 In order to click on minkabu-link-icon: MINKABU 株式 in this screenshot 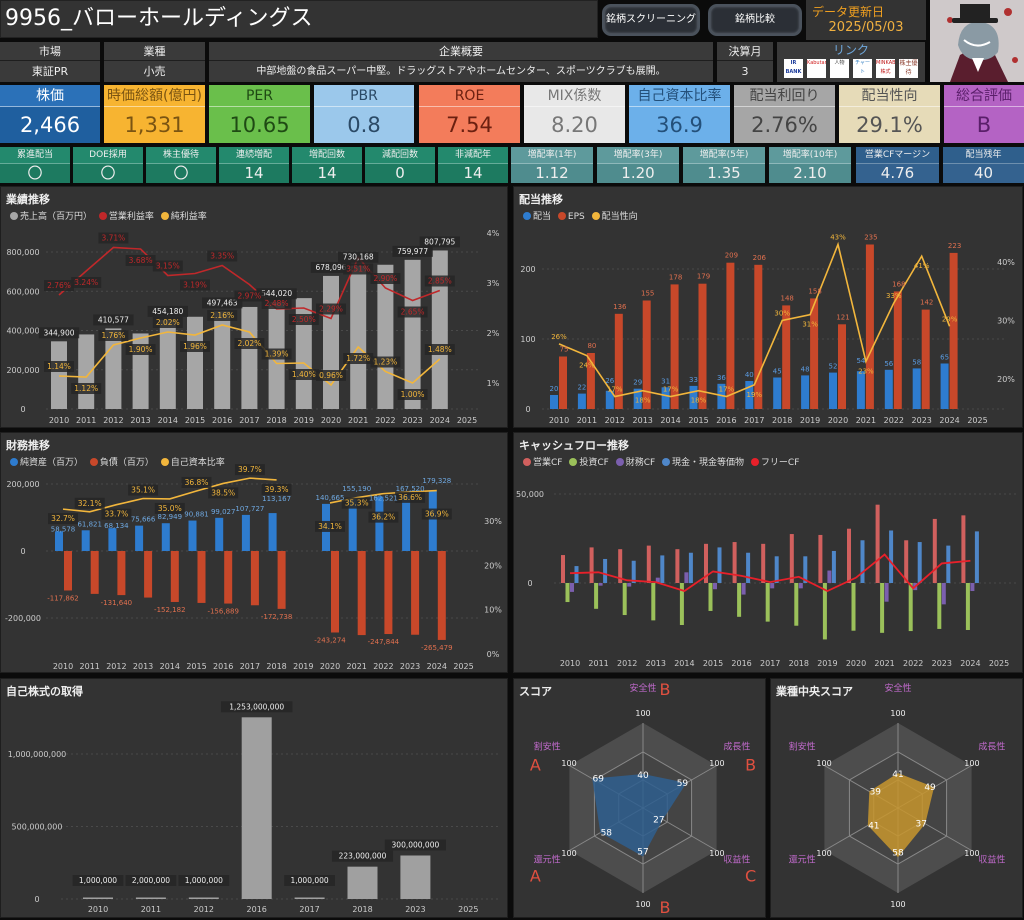, I will do `click(885, 68)`.